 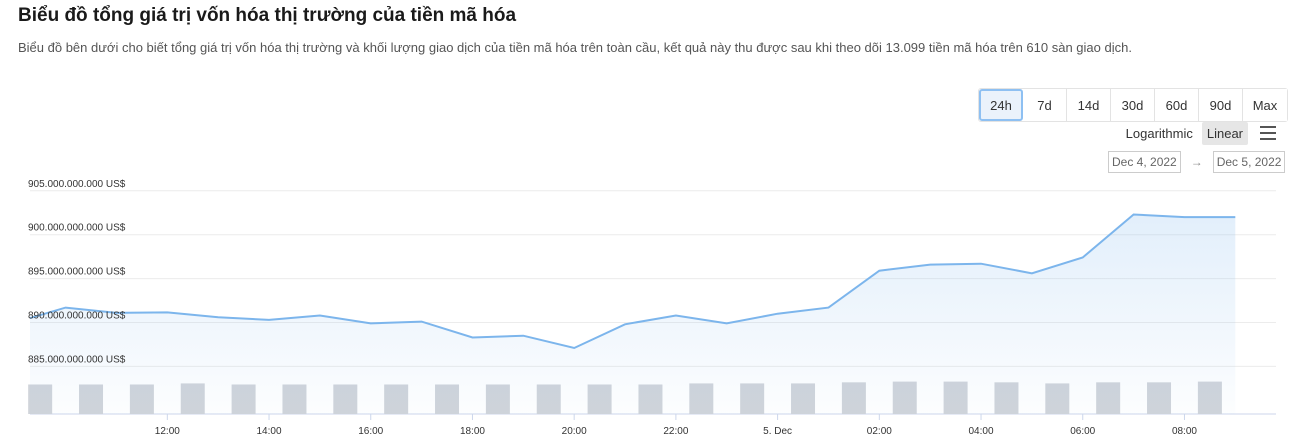 What do you see at coordinates (269, 431) in the screenshot?
I see `x-tick-label: 14:00` at bounding box center [269, 431].